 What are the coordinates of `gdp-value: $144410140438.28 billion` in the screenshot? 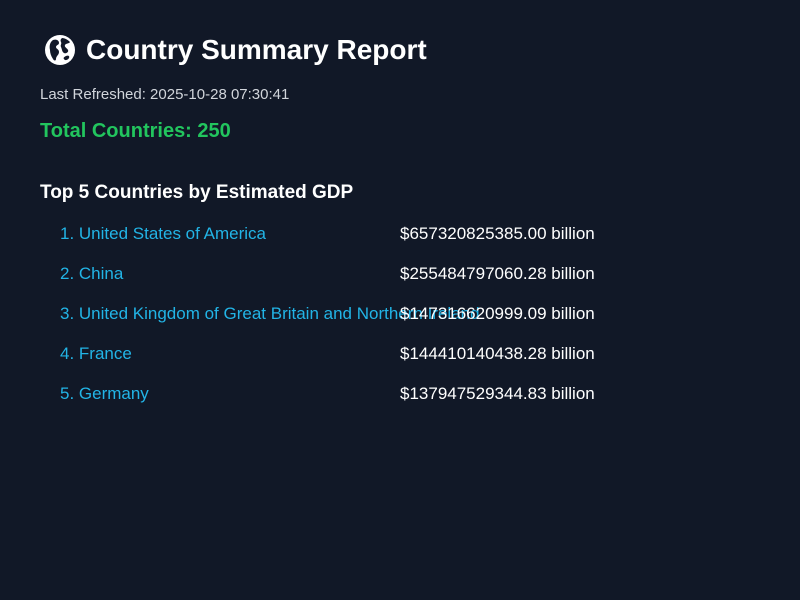 It's located at (497, 353).